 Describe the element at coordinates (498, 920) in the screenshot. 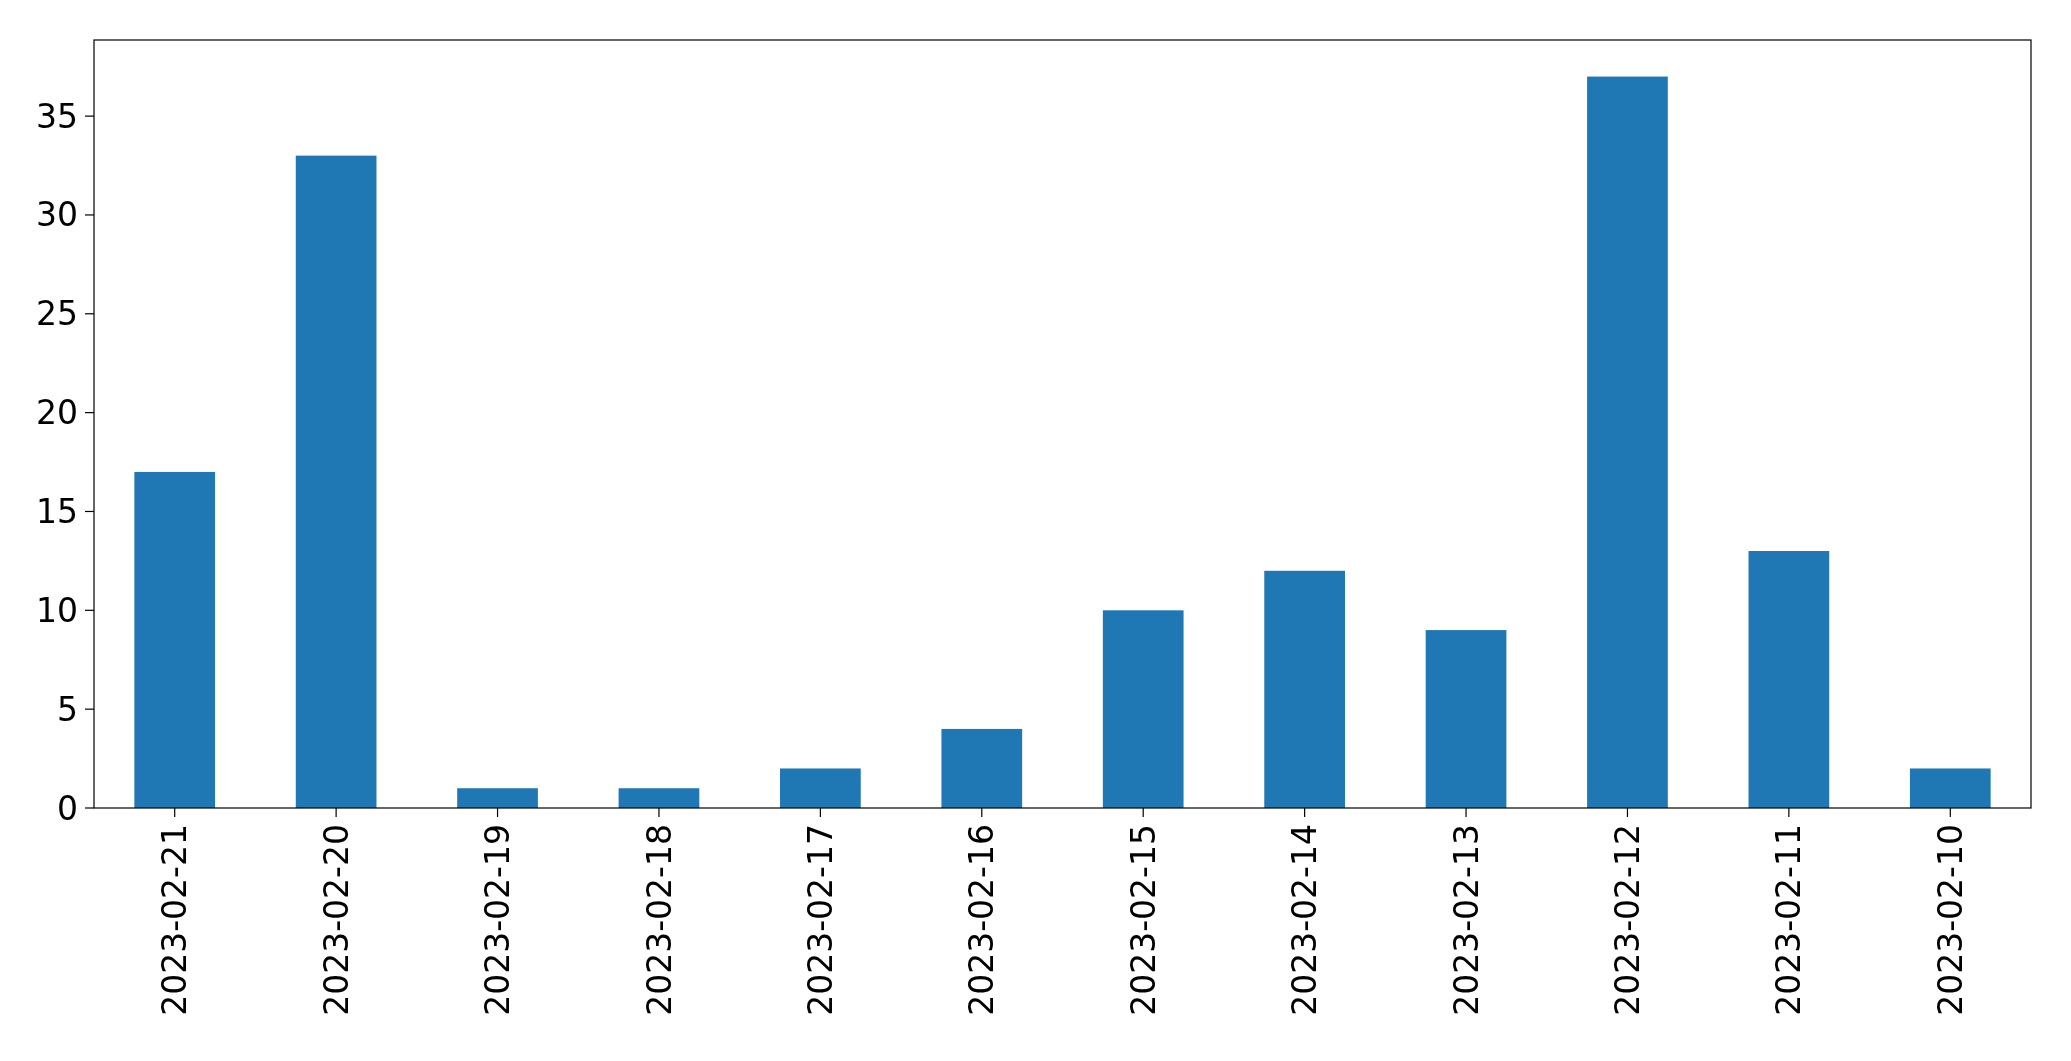

I see `x-tick-label: 2023-02-19` at that location.